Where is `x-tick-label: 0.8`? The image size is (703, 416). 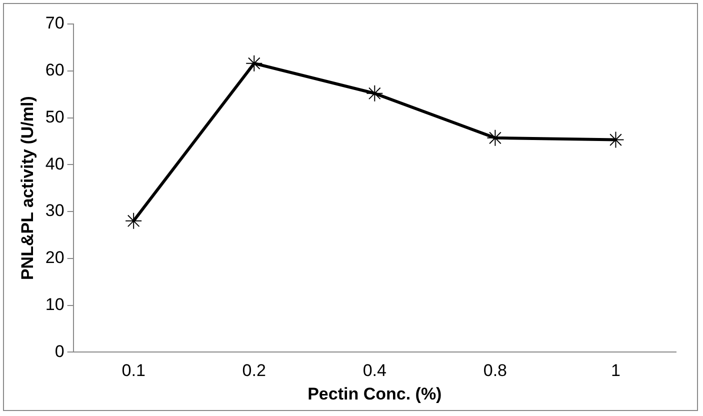
x-tick-label: 0.8 is located at coordinates (495, 370).